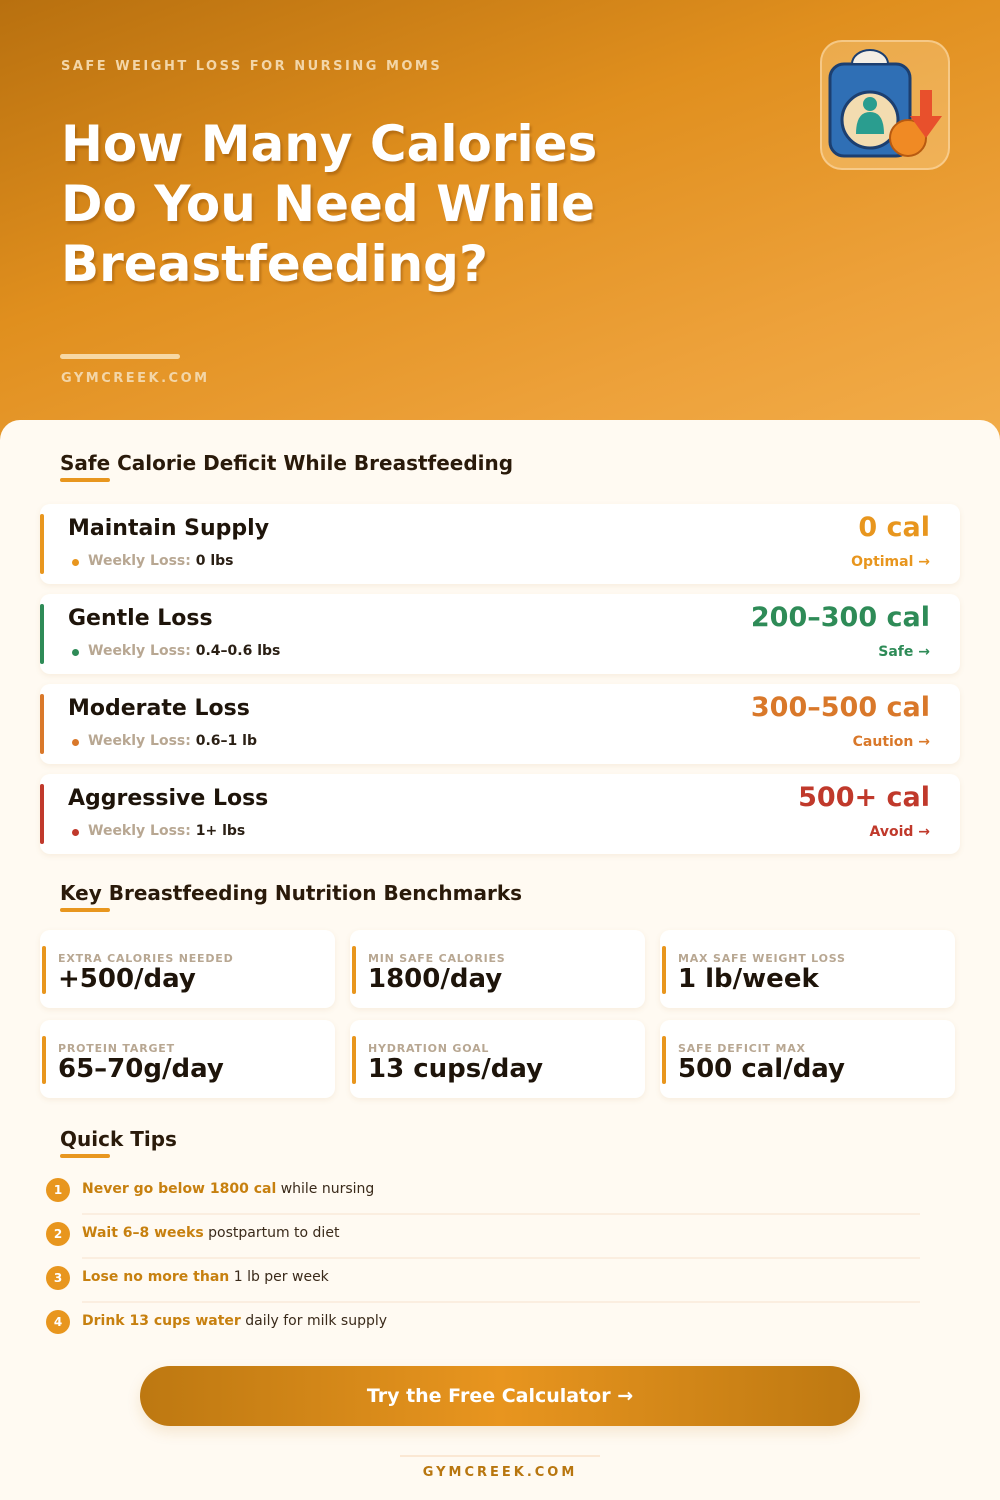  I want to click on weekly-loss: Weekly Loss: 0 lbs, so click(161, 561).